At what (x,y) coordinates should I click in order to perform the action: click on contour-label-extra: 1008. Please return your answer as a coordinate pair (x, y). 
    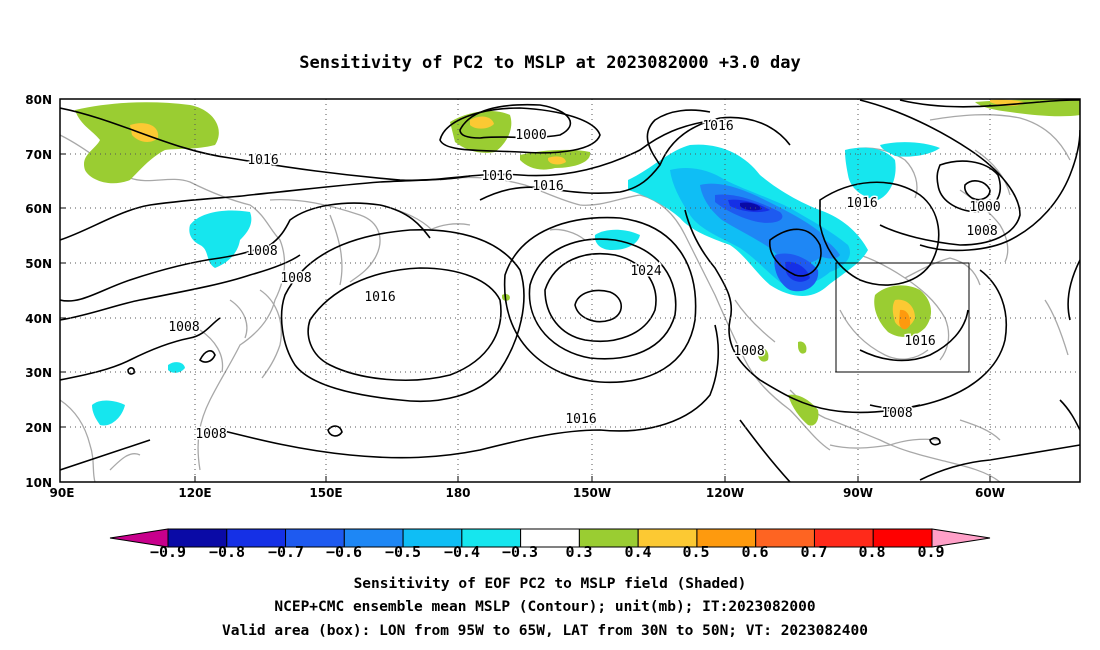
    Looking at the image, I should click on (896, 413).